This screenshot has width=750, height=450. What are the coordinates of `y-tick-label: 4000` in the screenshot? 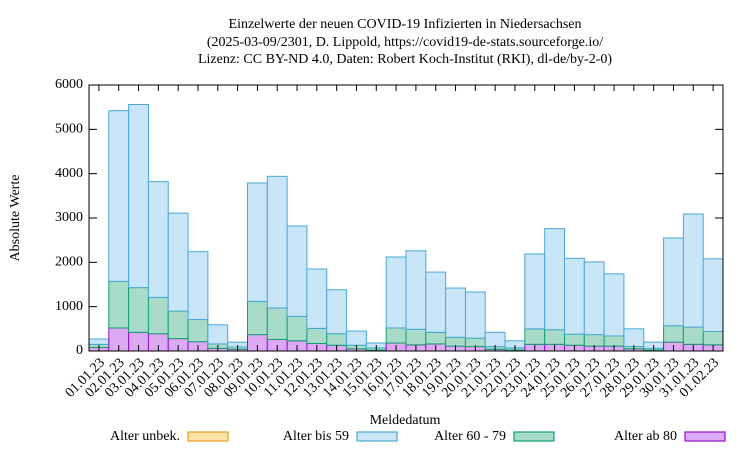 It's located at (69, 173).